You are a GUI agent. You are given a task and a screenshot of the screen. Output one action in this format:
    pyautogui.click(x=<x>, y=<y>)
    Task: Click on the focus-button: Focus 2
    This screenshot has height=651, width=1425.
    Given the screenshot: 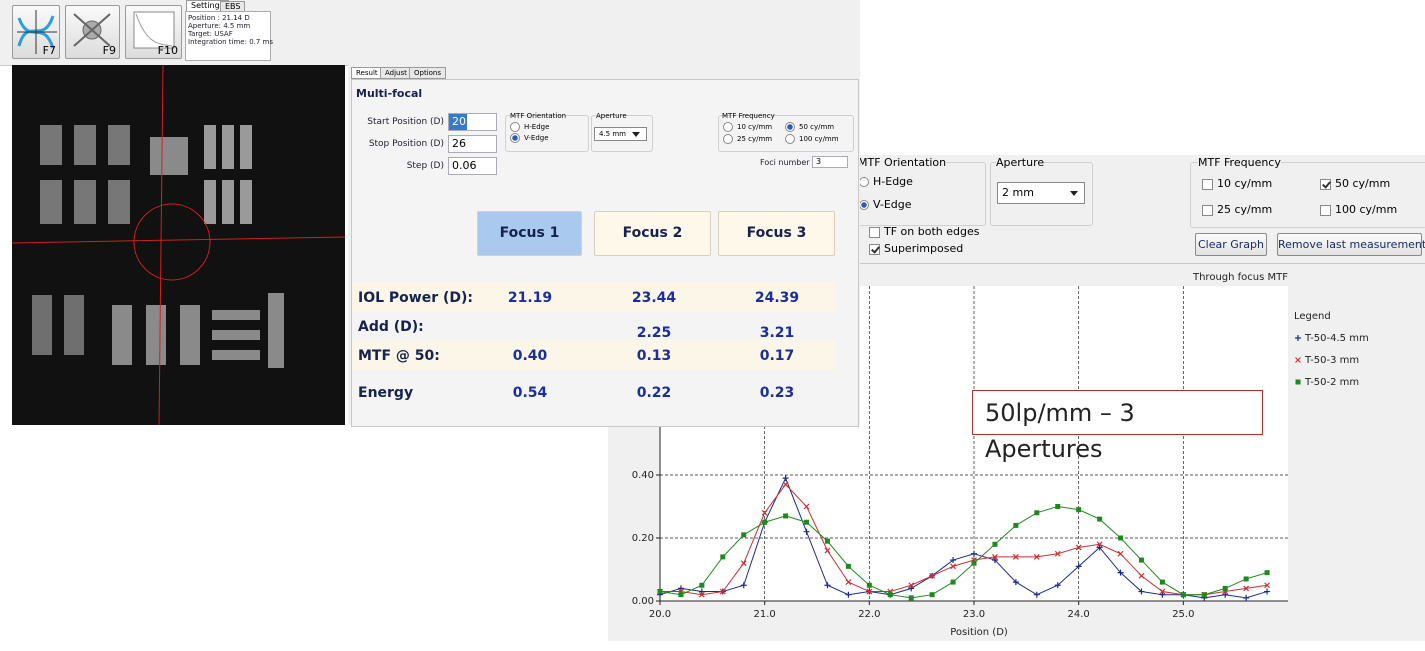 What is the action you would take?
    pyautogui.click(x=652, y=233)
    